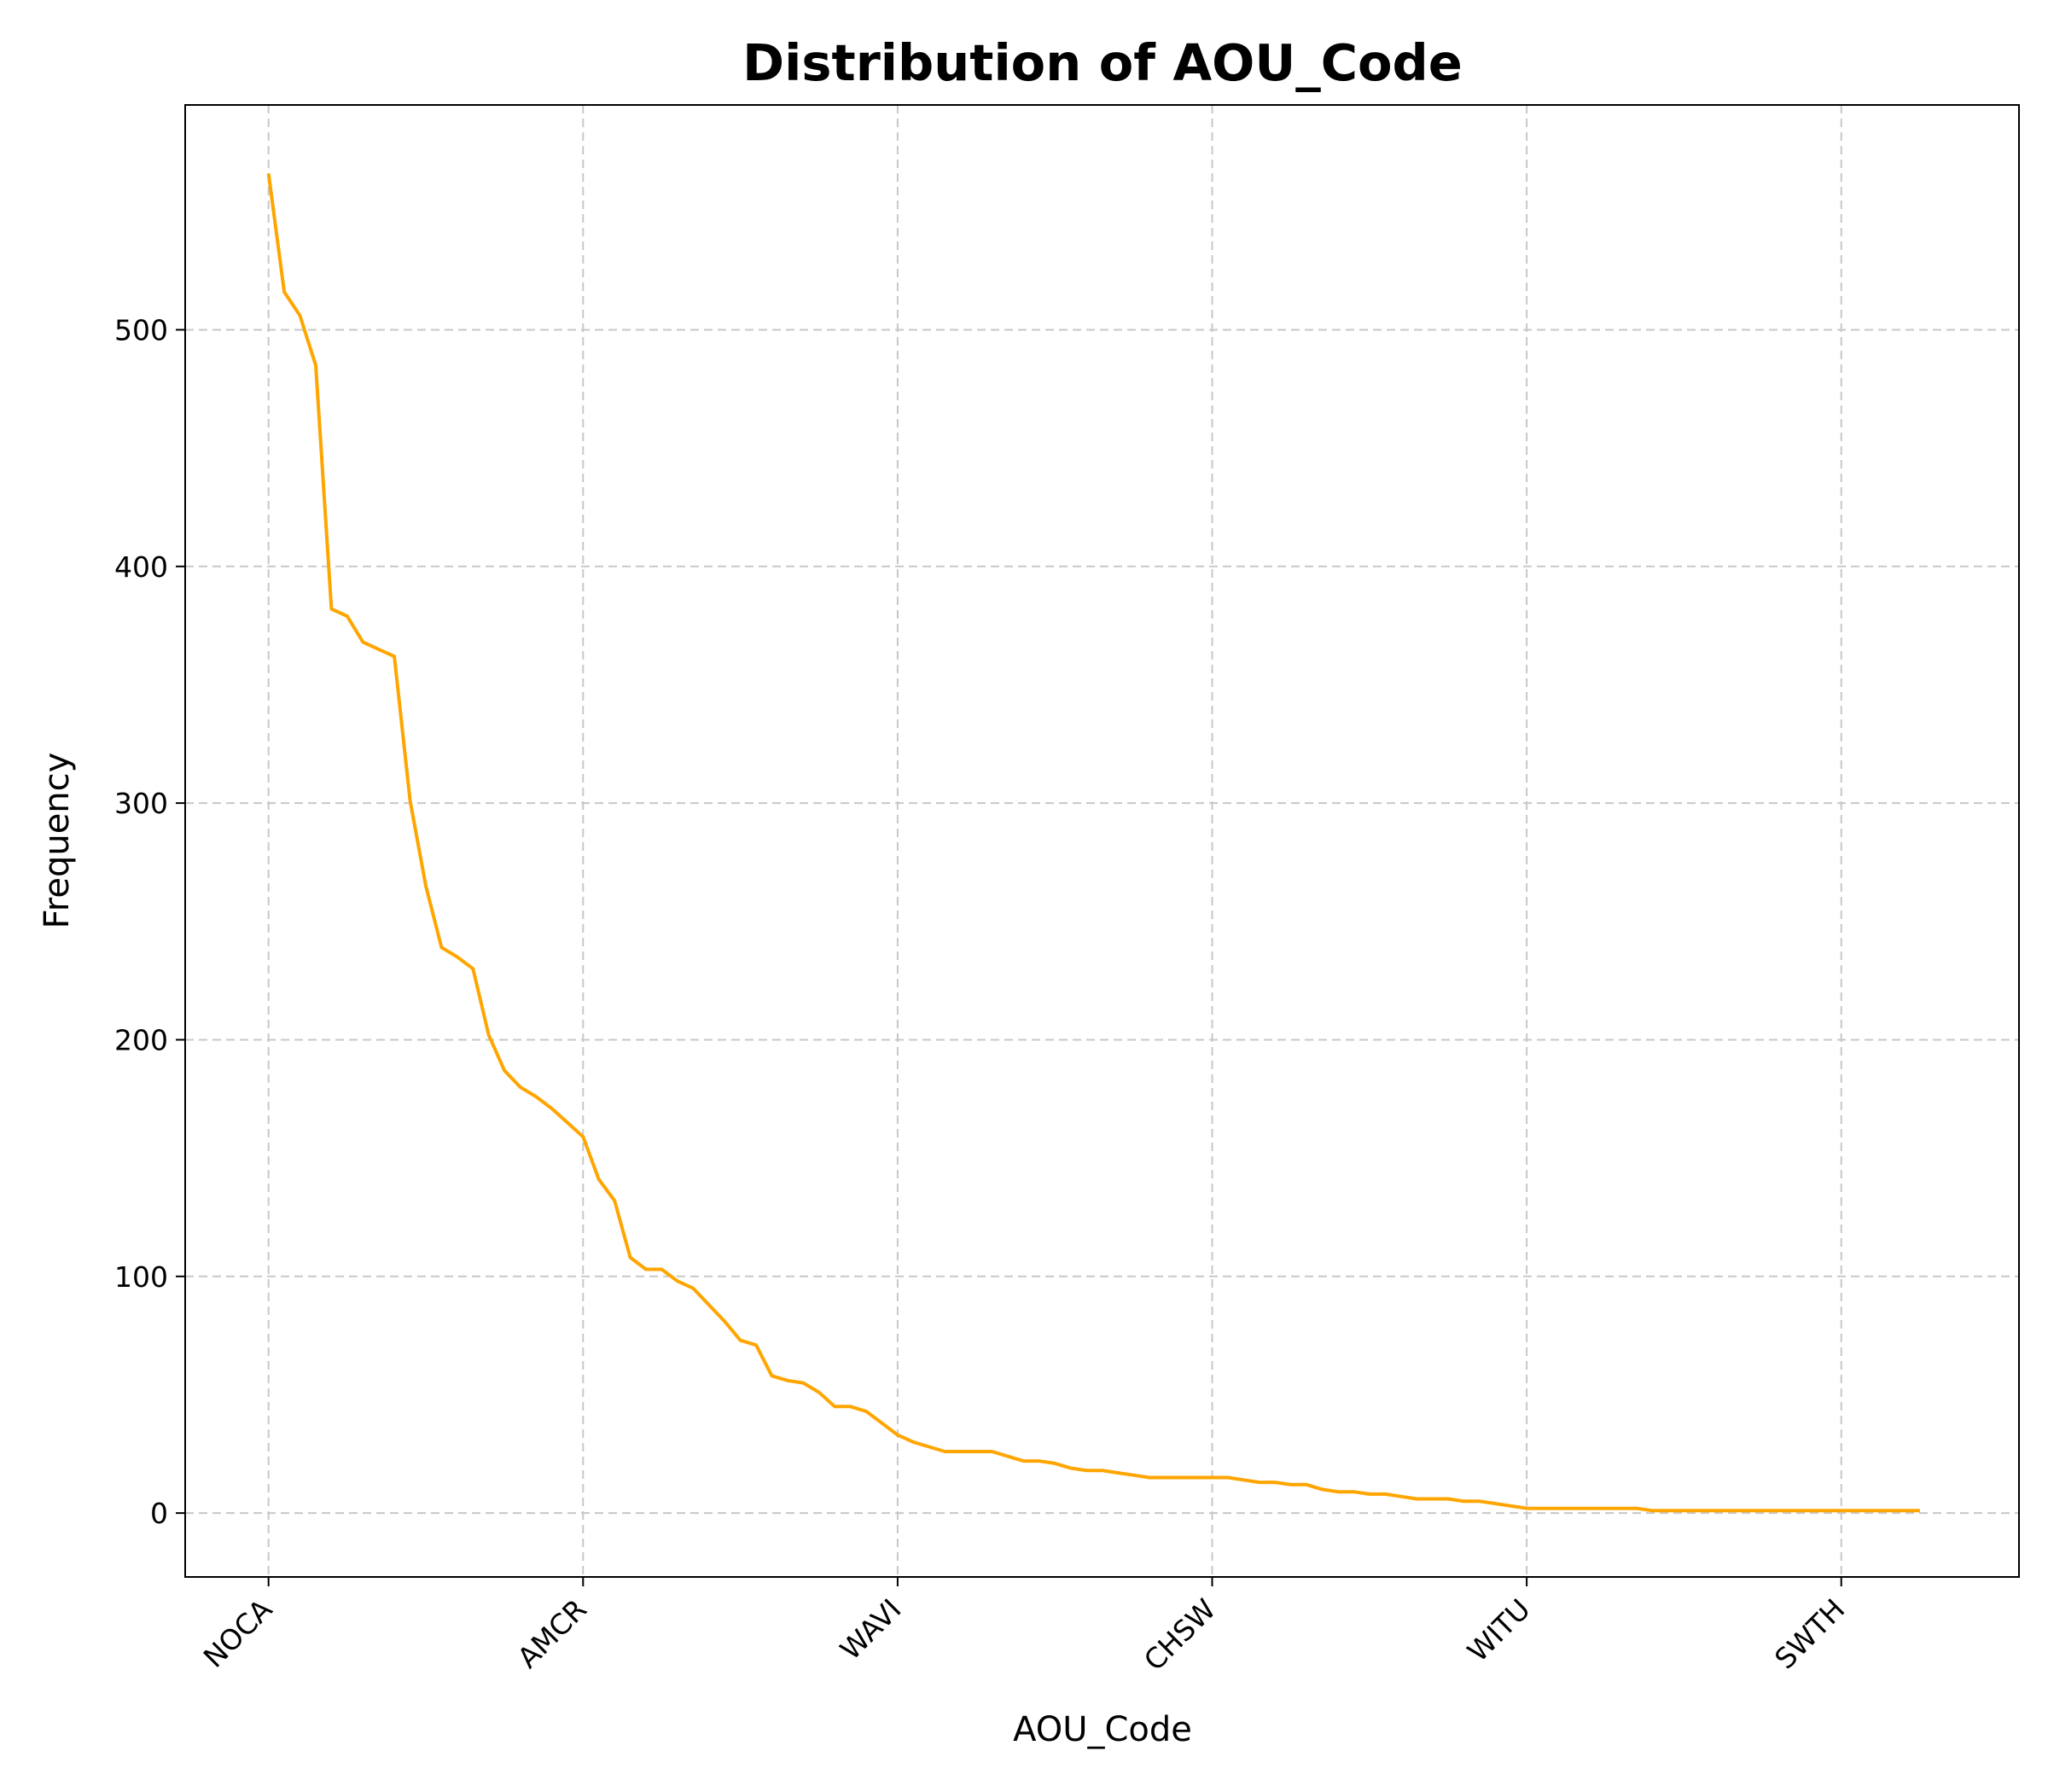 The image size is (2048, 1792). What do you see at coordinates (141, 567) in the screenshot?
I see `y-tick-label: 400` at bounding box center [141, 567].